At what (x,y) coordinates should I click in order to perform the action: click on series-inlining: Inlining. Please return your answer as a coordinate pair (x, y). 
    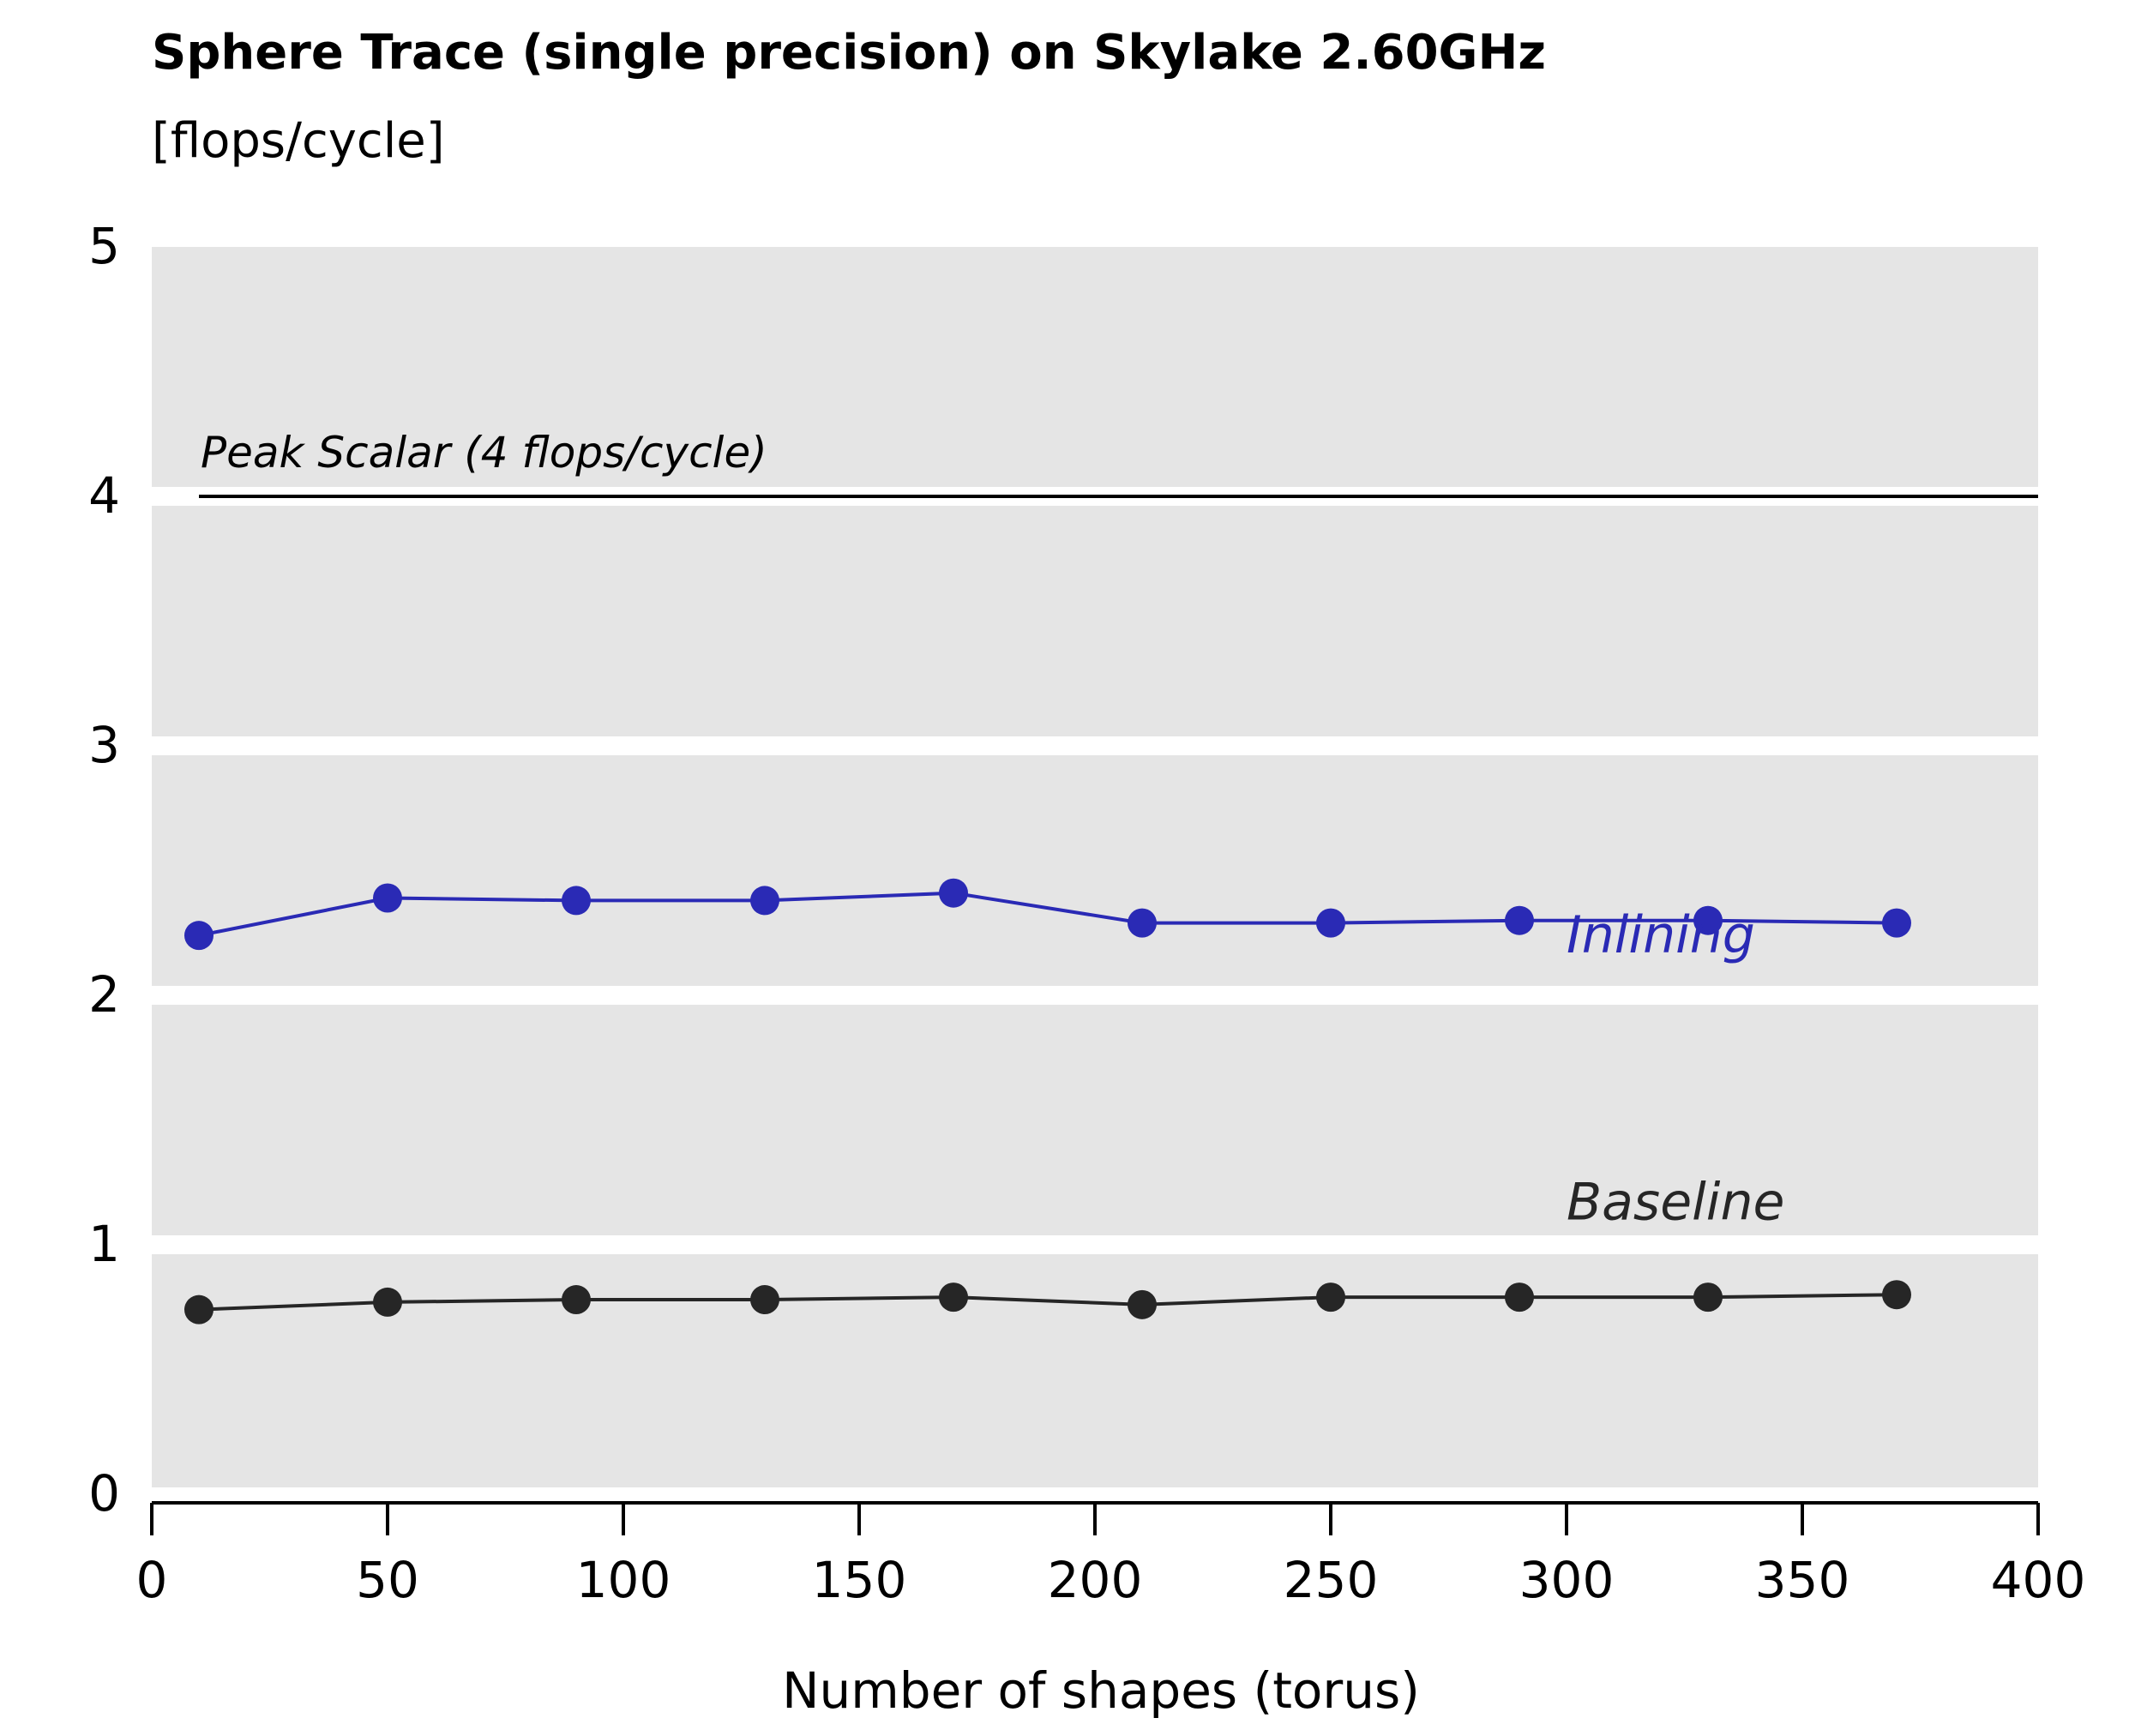
    Looking at the image, I should click on (1047, 921).